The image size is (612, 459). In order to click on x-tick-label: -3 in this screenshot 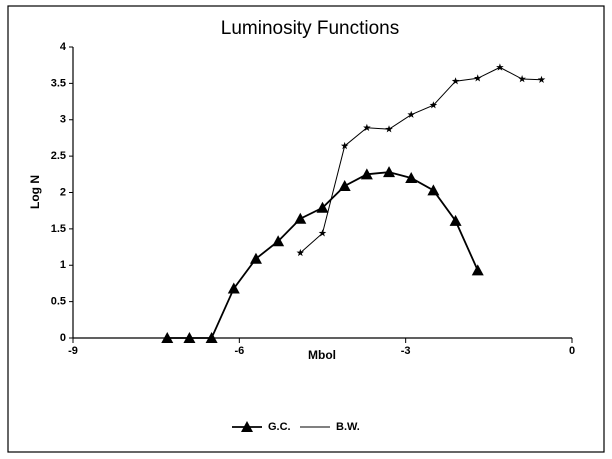, I will do `click(406, 351)`.